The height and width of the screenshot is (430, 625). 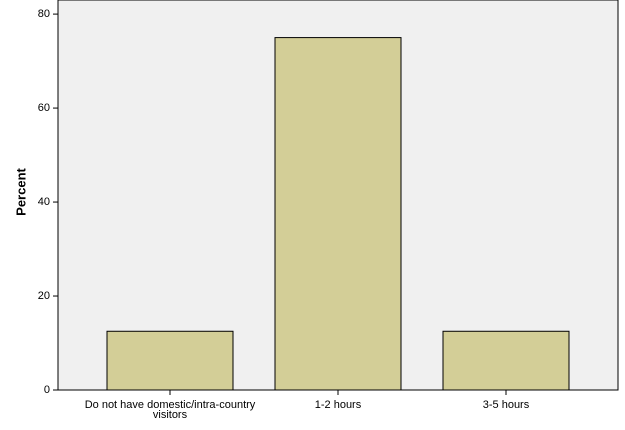 I want to click on y-tick-label: 20, so click(x=44, y=296).